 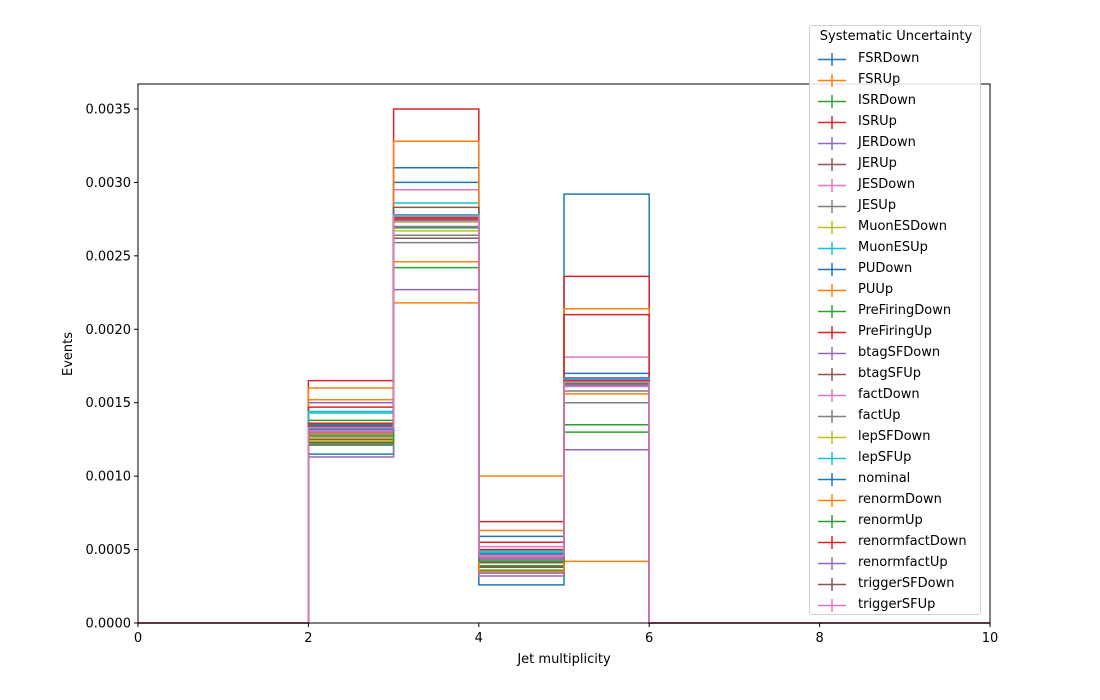 I want to click on x-tick-label: 0, so click(x=138, y=638).